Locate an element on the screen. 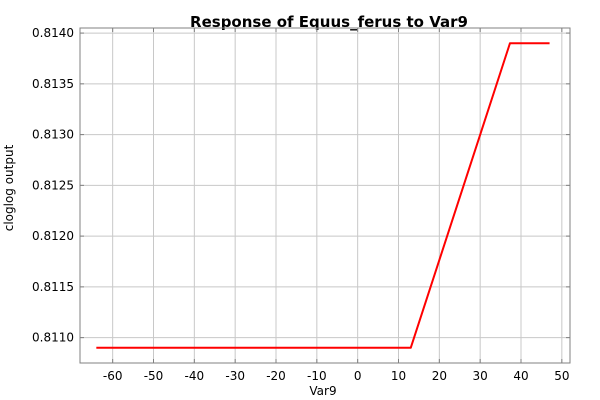  y-tick-label: 0.8140 is located at coordinates (53, 33).